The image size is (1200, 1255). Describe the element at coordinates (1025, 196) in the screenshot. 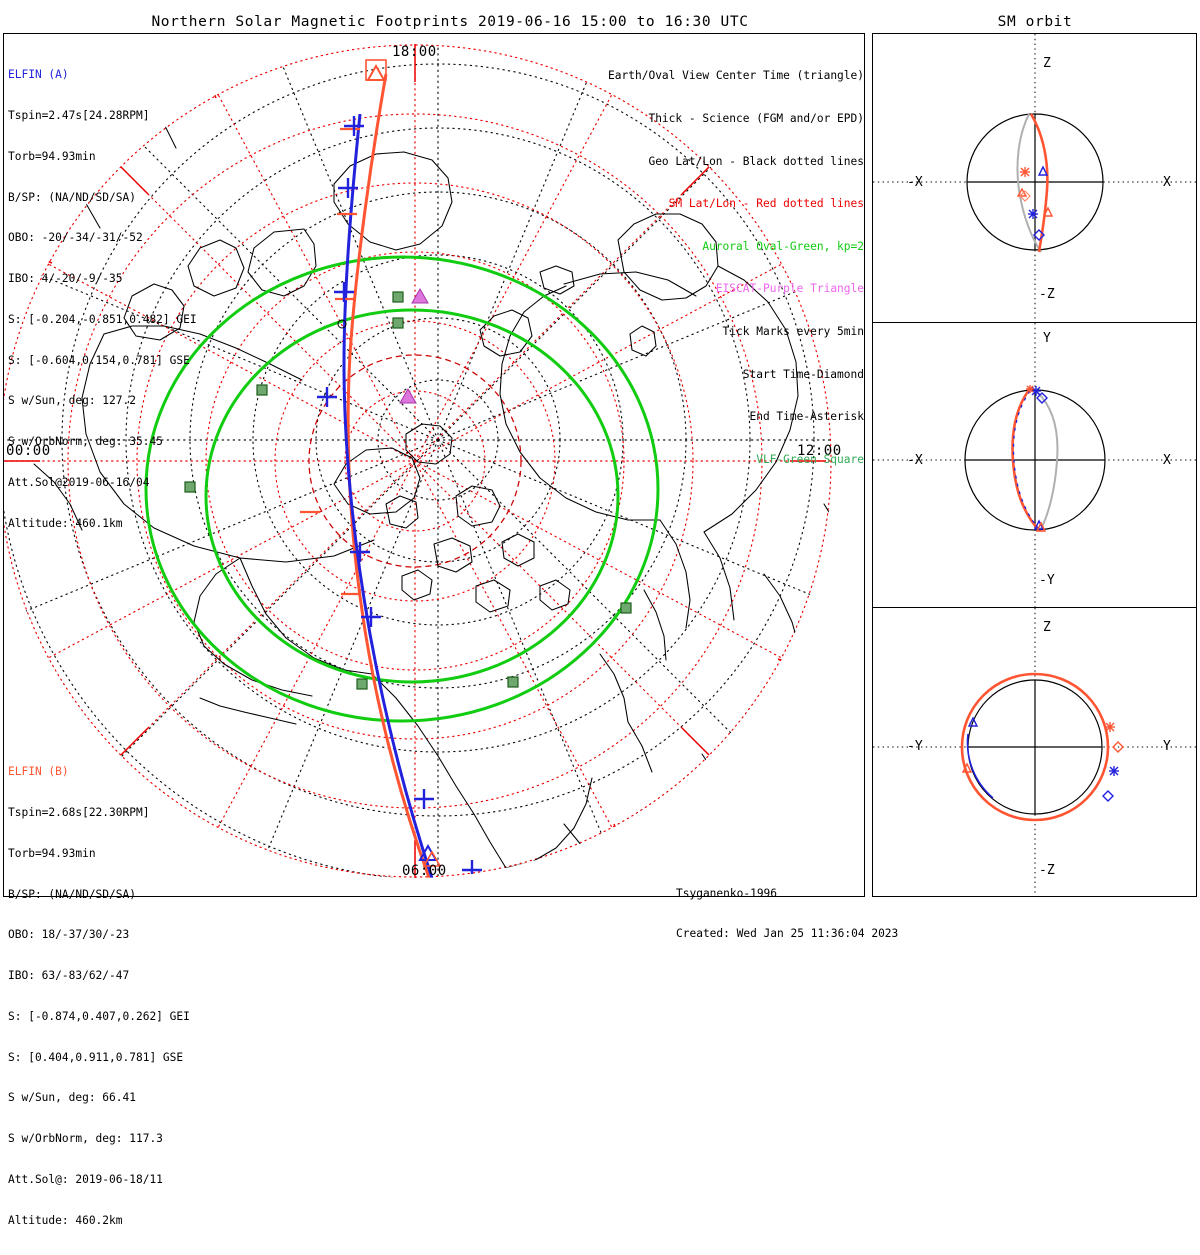

I see `start-diamond-b` at that location.